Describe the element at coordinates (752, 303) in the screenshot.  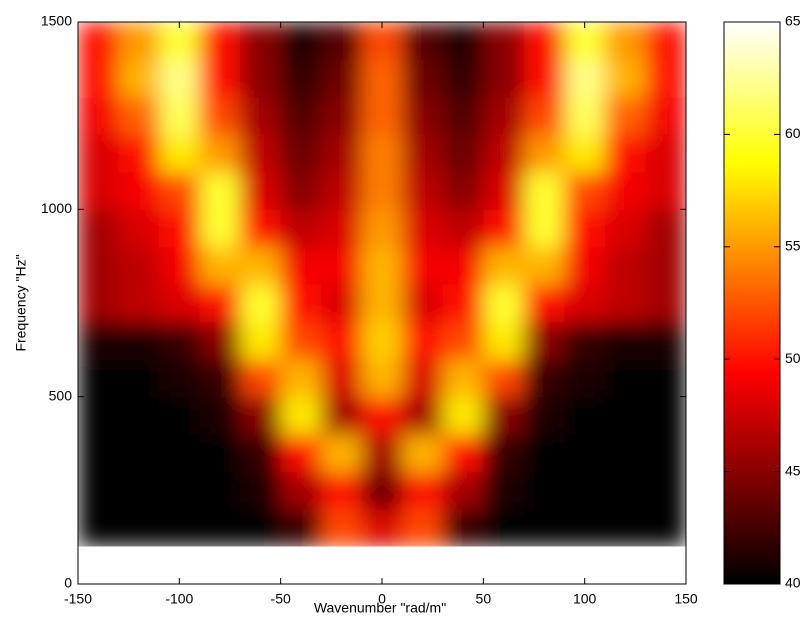
I see `colorbar` at that location.